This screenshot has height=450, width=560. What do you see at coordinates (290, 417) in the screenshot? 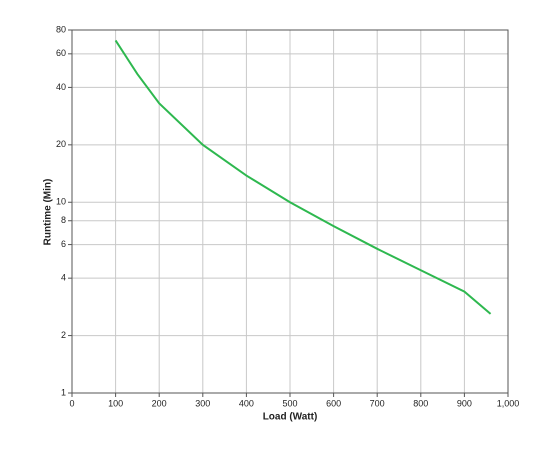
I see `x-axis-title: Load (Watt)` at bounding box center [290, 417].